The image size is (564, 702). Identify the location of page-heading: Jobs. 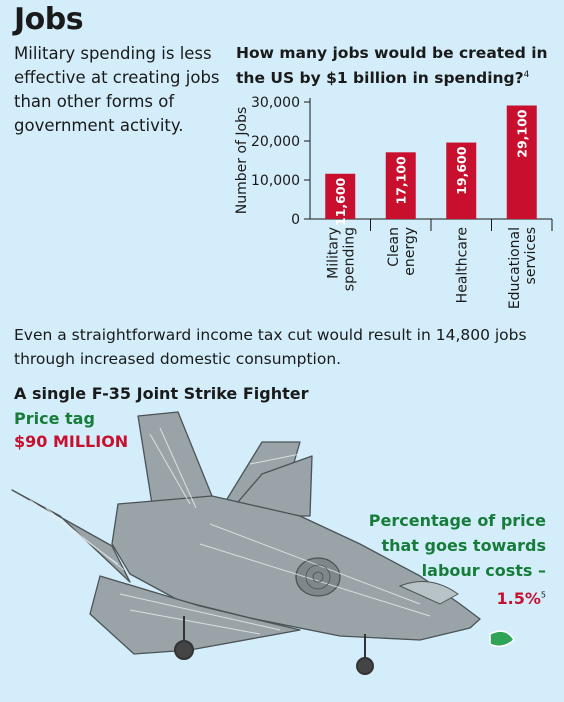
(49, 19).